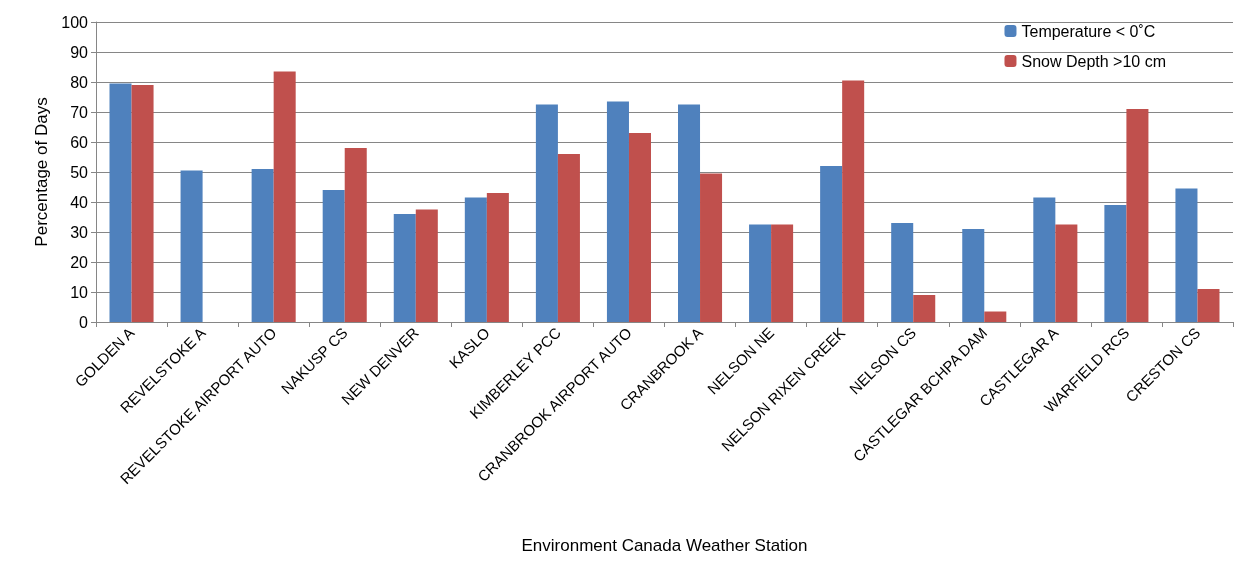 The height and width of the screenshot is (567, 1259). What do you see at coordinates (79, 82) in the screenshot?
I see `y-tick-label: 80` at bounding box center [79, 82].